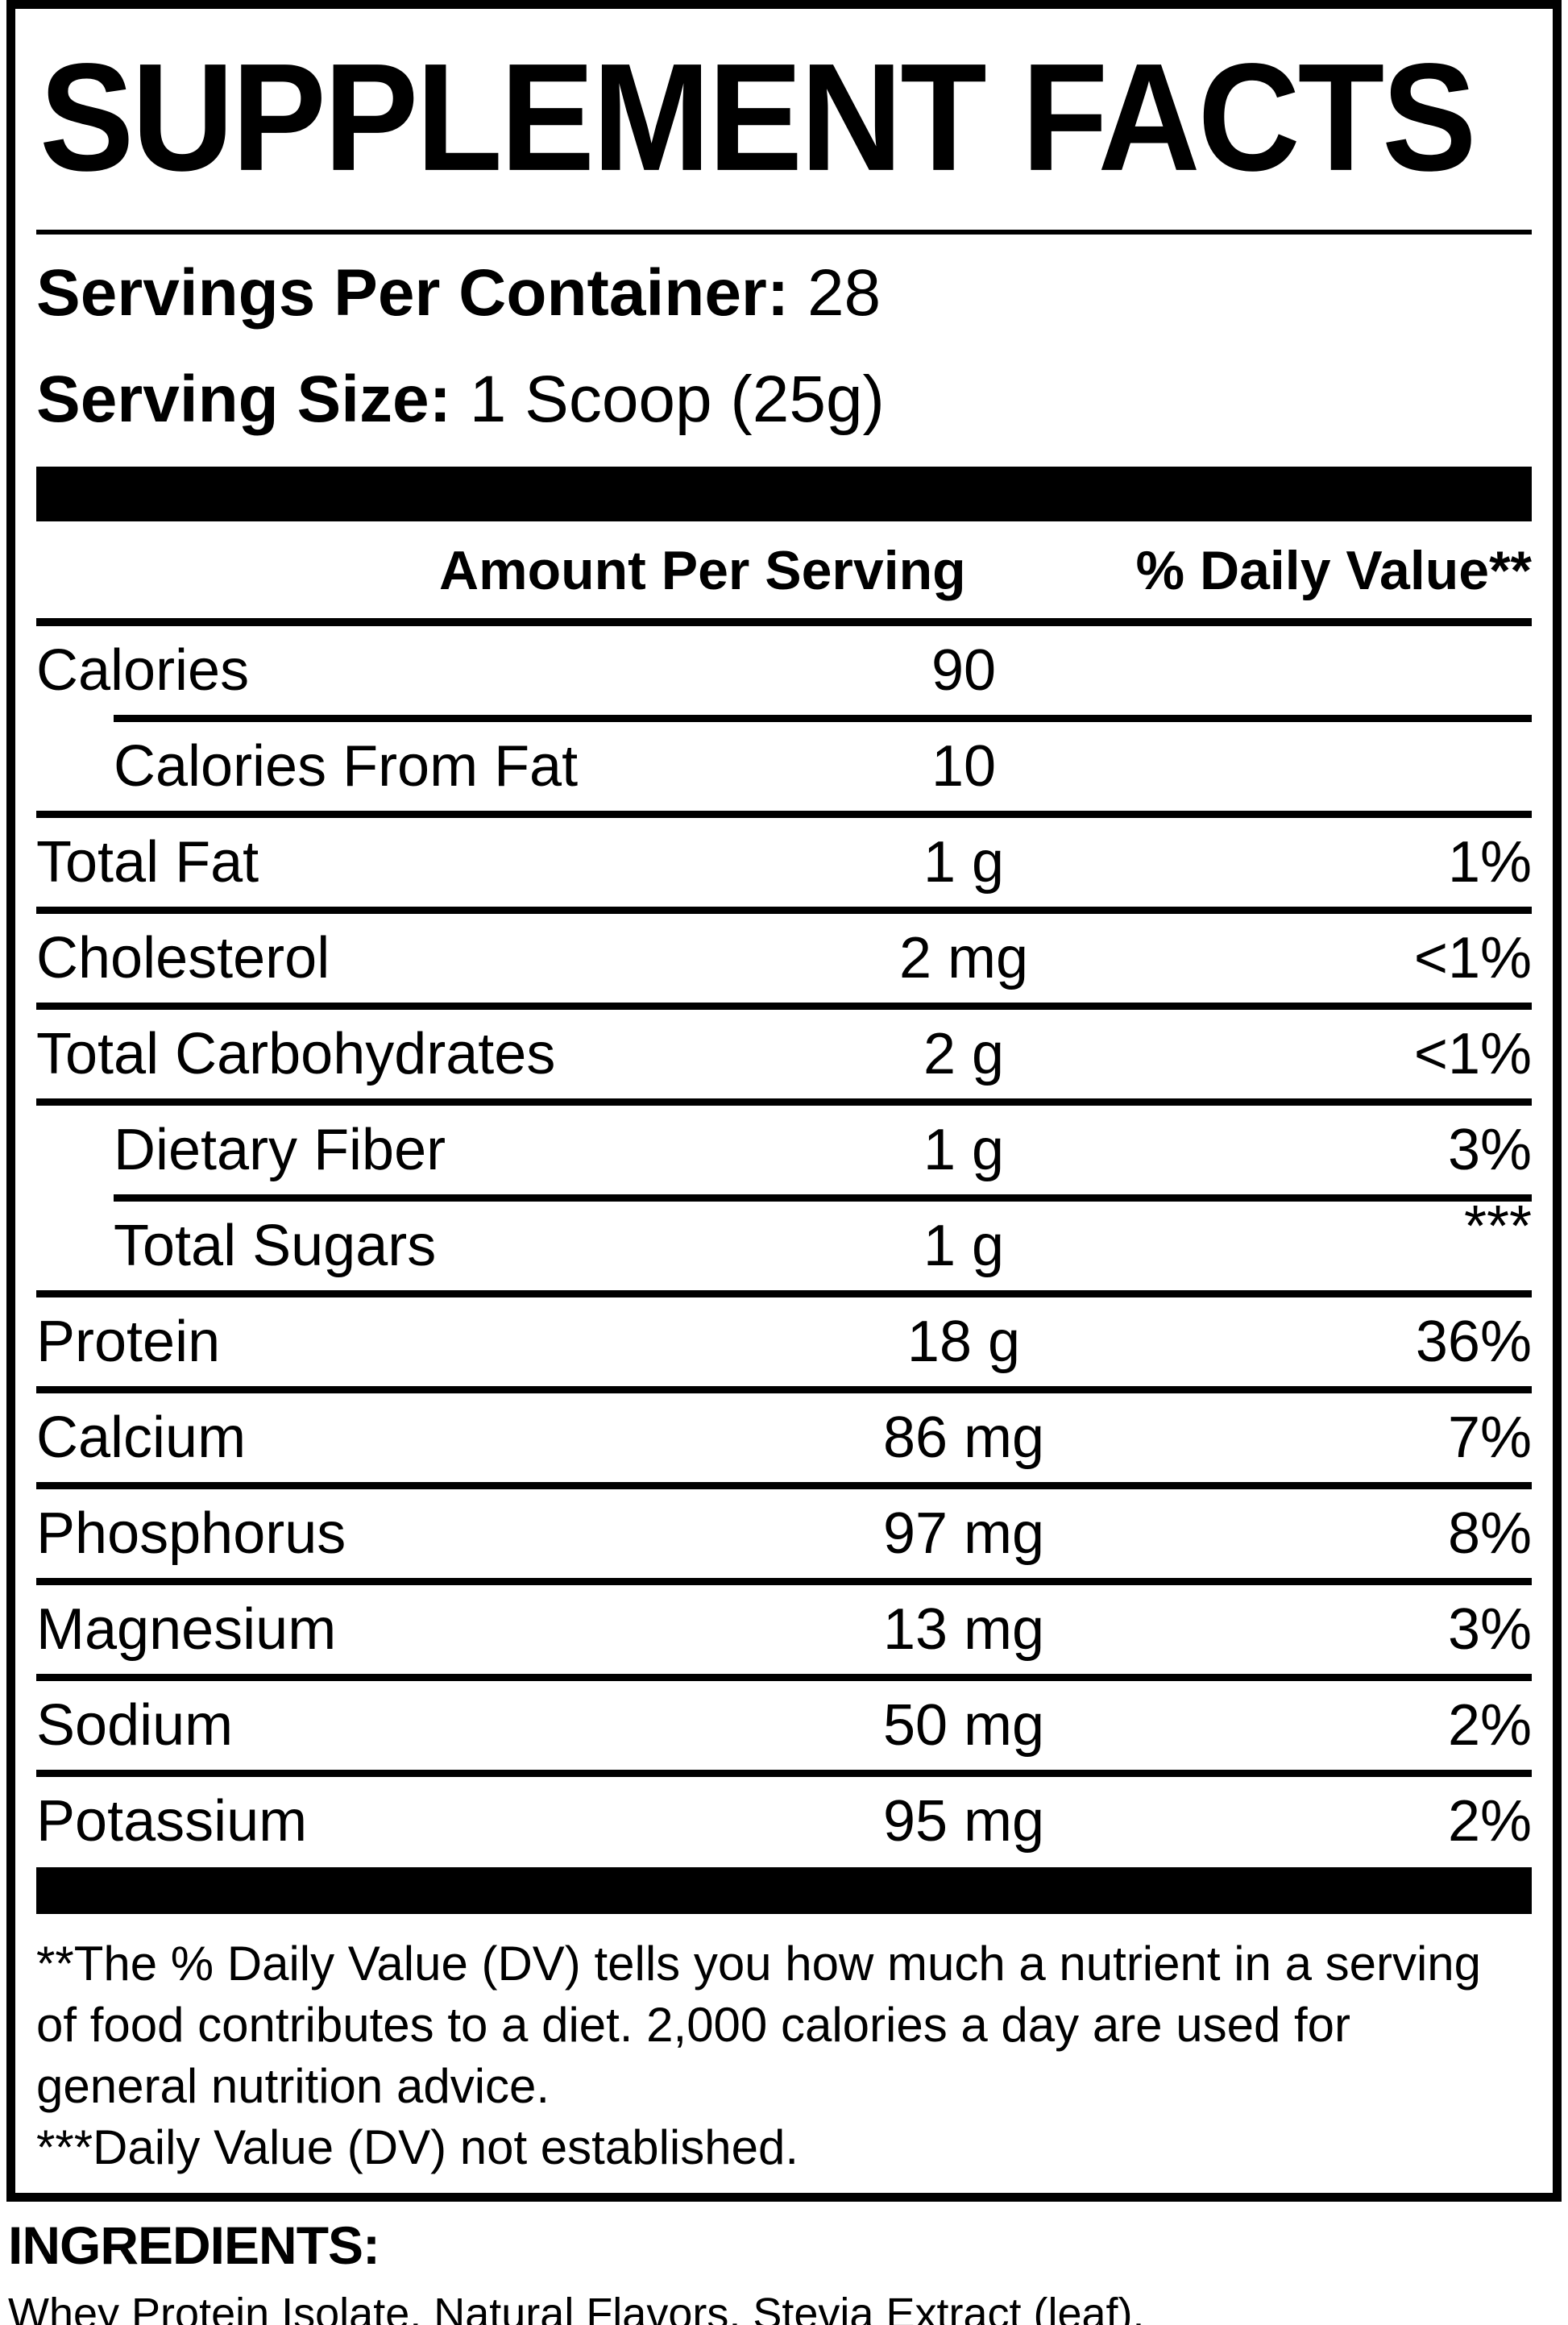 This screenshot has width=1568, height=2325. I want to click on nutrient-label: Calcium, so click(141, 1438).